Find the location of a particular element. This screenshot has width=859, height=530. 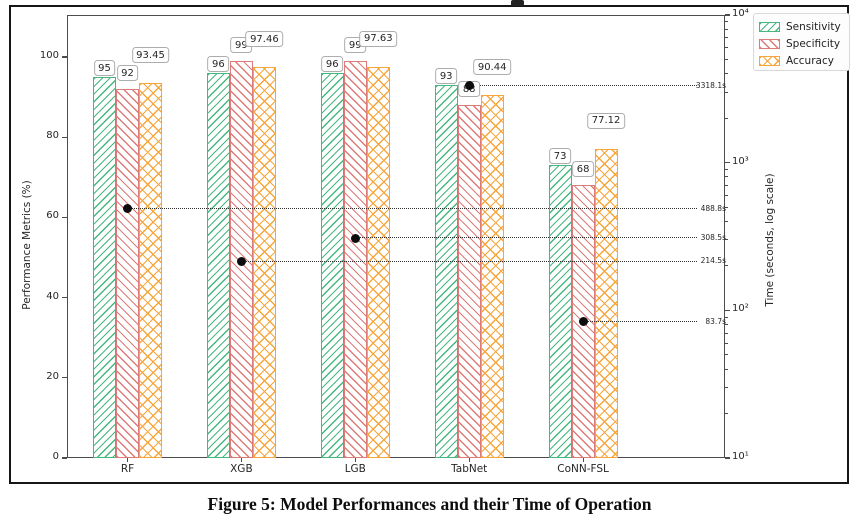

bar-specificity-rf is located at coordinates (127, 273).